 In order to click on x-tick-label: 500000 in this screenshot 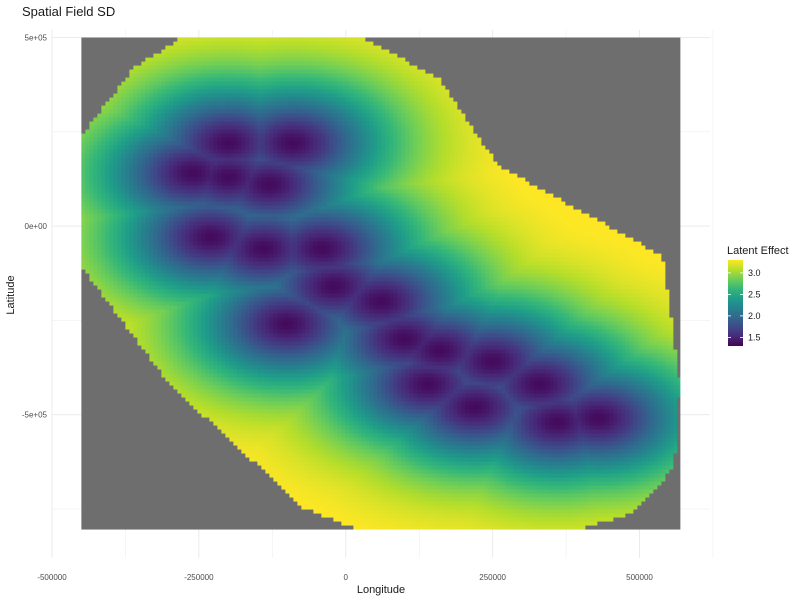, I will do `click(639, 577)`.